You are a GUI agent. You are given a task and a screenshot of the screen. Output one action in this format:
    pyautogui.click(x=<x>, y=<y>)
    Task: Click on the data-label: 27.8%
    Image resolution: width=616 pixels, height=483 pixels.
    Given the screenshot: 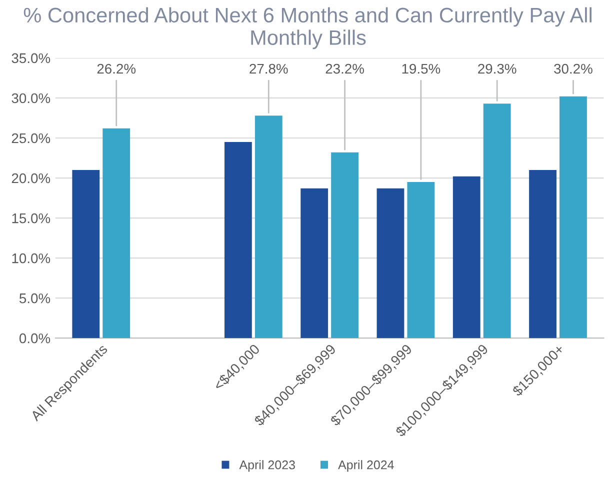 What is the action you would take?
    pyautogui.click(x=269, y=69)
    